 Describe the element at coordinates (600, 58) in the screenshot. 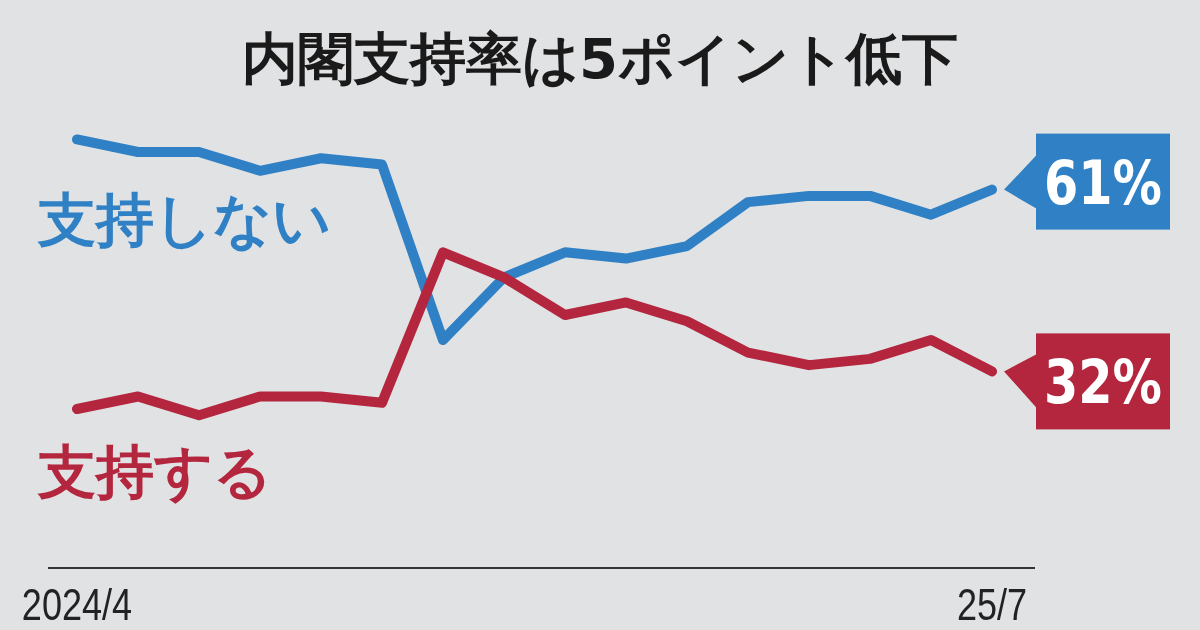

I see `chart-title: 内閣支持率は5ポイント低下` at that location.